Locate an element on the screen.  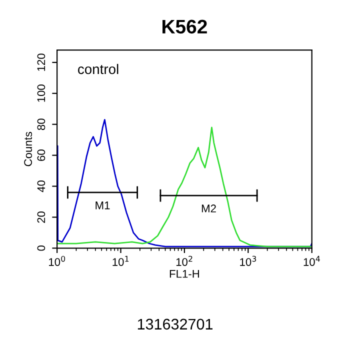
y-tick-label: 100 is located at coordinates (41, 93).